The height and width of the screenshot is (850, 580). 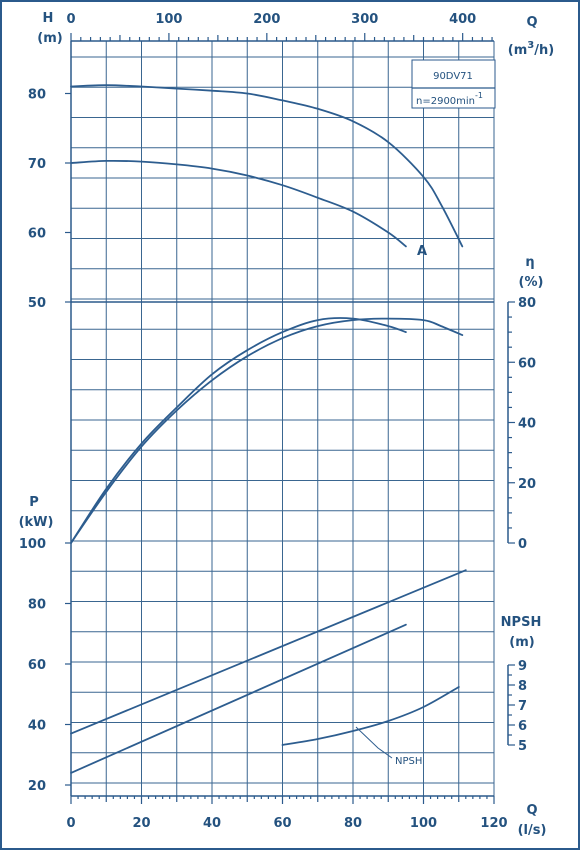 I want to click on speed-label: n=2900min-1, so click(x=449, y=99).